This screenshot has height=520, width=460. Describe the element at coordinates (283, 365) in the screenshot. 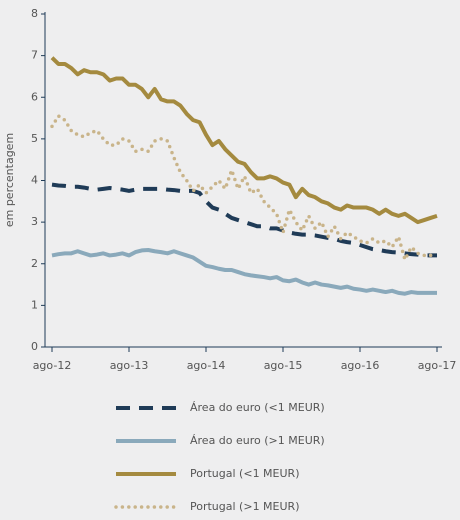

I see `x-tick-label: ago-15` at that location.